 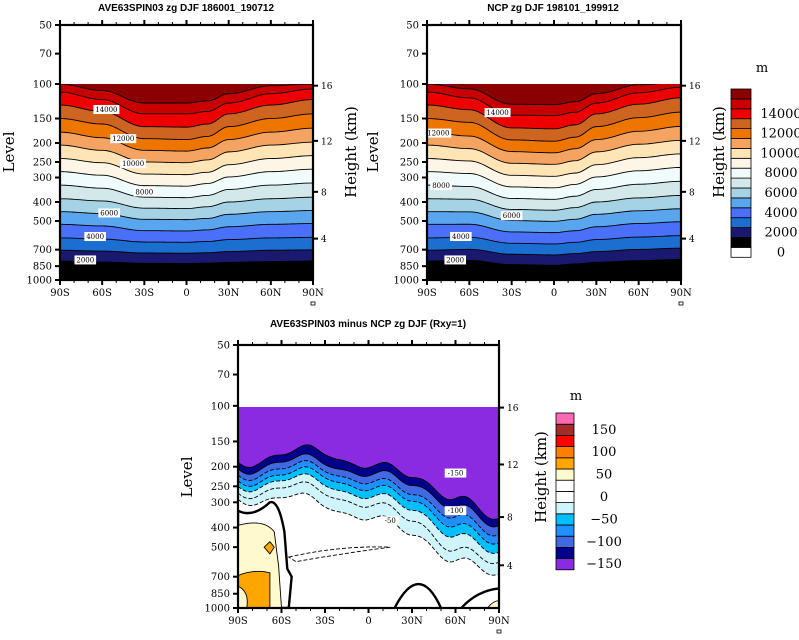 I want to click on colorbar-label: 14000, so click(x=779, y=114).